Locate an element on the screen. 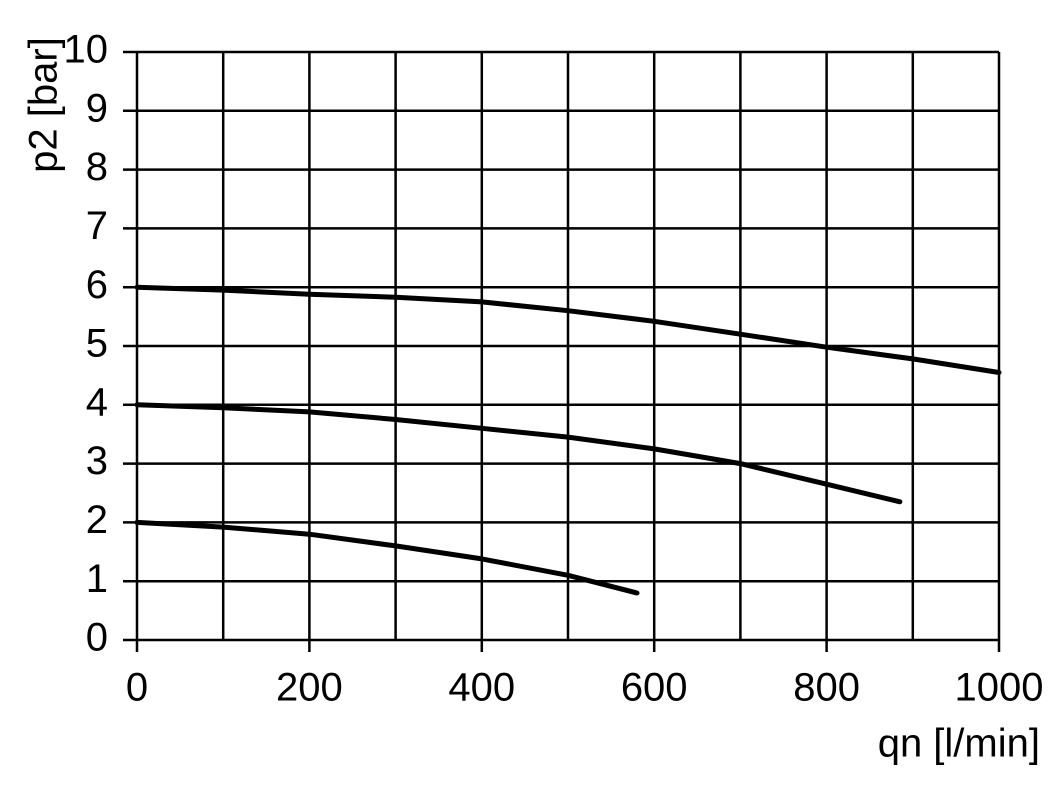 This screenshot has width=1051, height=803. y-tick-label: 9 is located at coordinates (97, 108).